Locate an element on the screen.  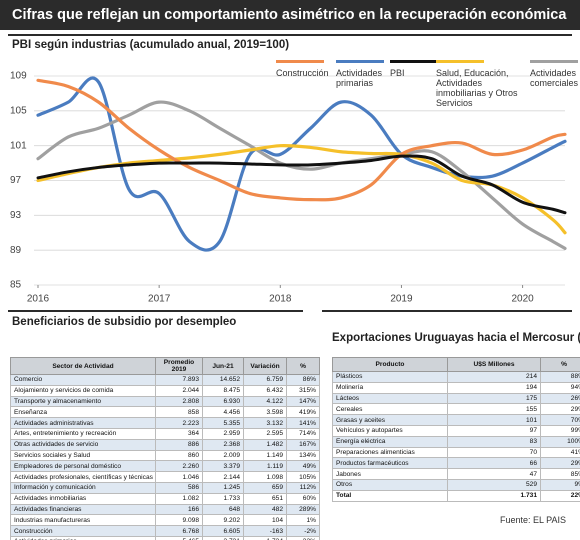
cell: -1.734 is located at coordinates (265, 537).